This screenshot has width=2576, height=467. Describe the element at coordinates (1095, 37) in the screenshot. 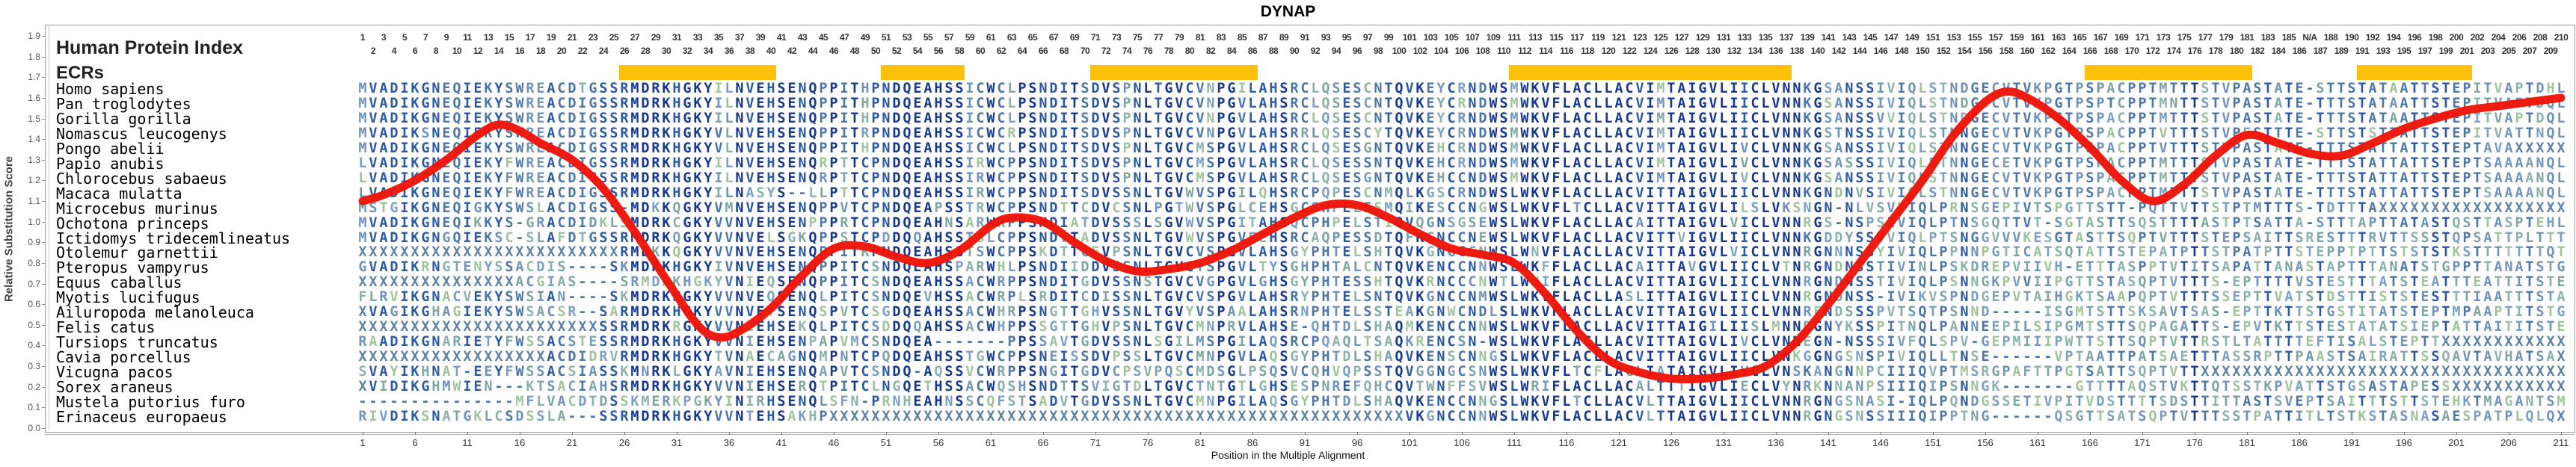

I see `header-number: 71` at that location.